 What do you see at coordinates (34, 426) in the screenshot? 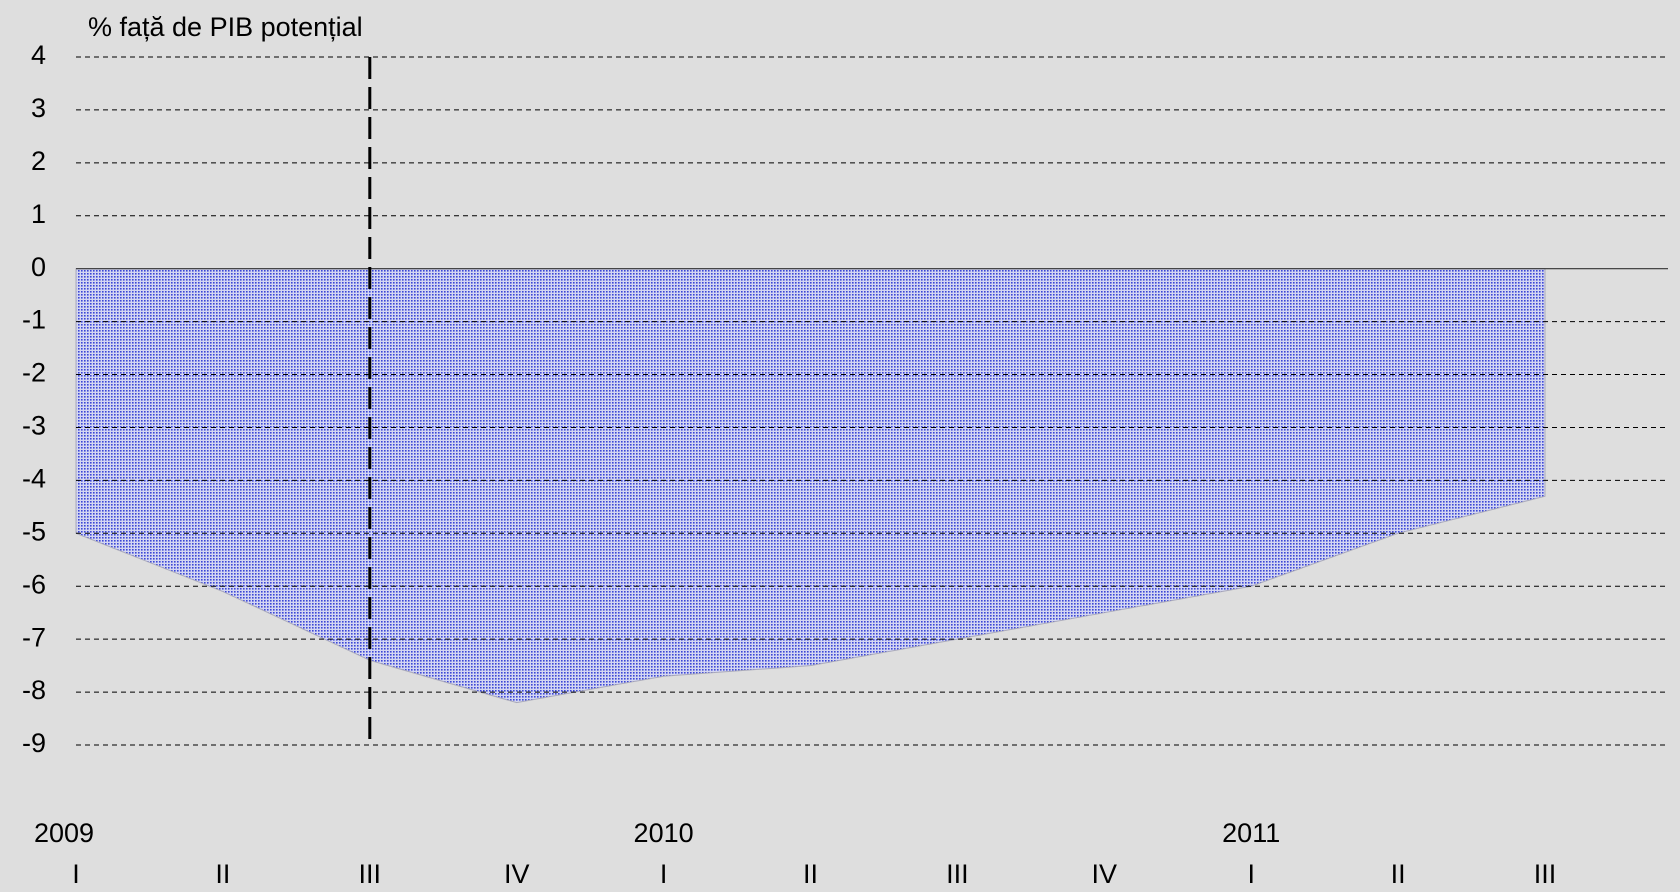
I see `y-tick-label: -3` at bounding box center [34, 426].